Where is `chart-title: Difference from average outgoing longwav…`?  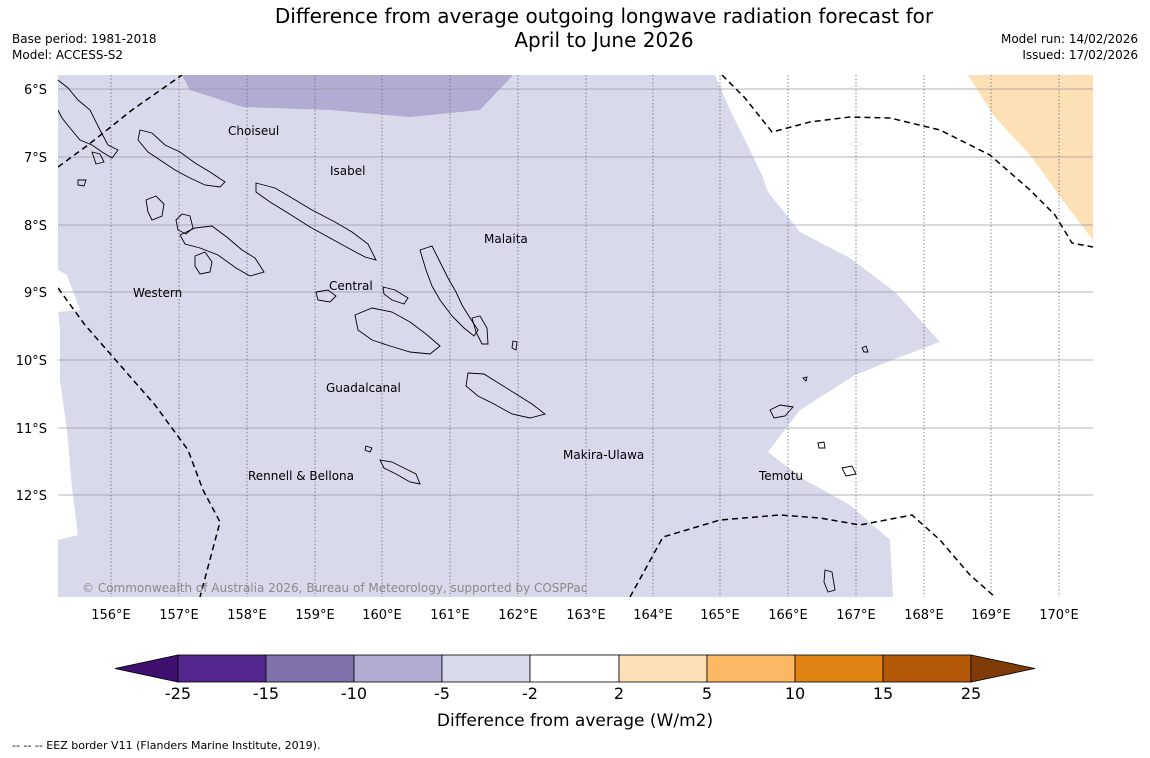
chart-title: Difference from average outgoing longwav… is located at coordinates (604, 28).